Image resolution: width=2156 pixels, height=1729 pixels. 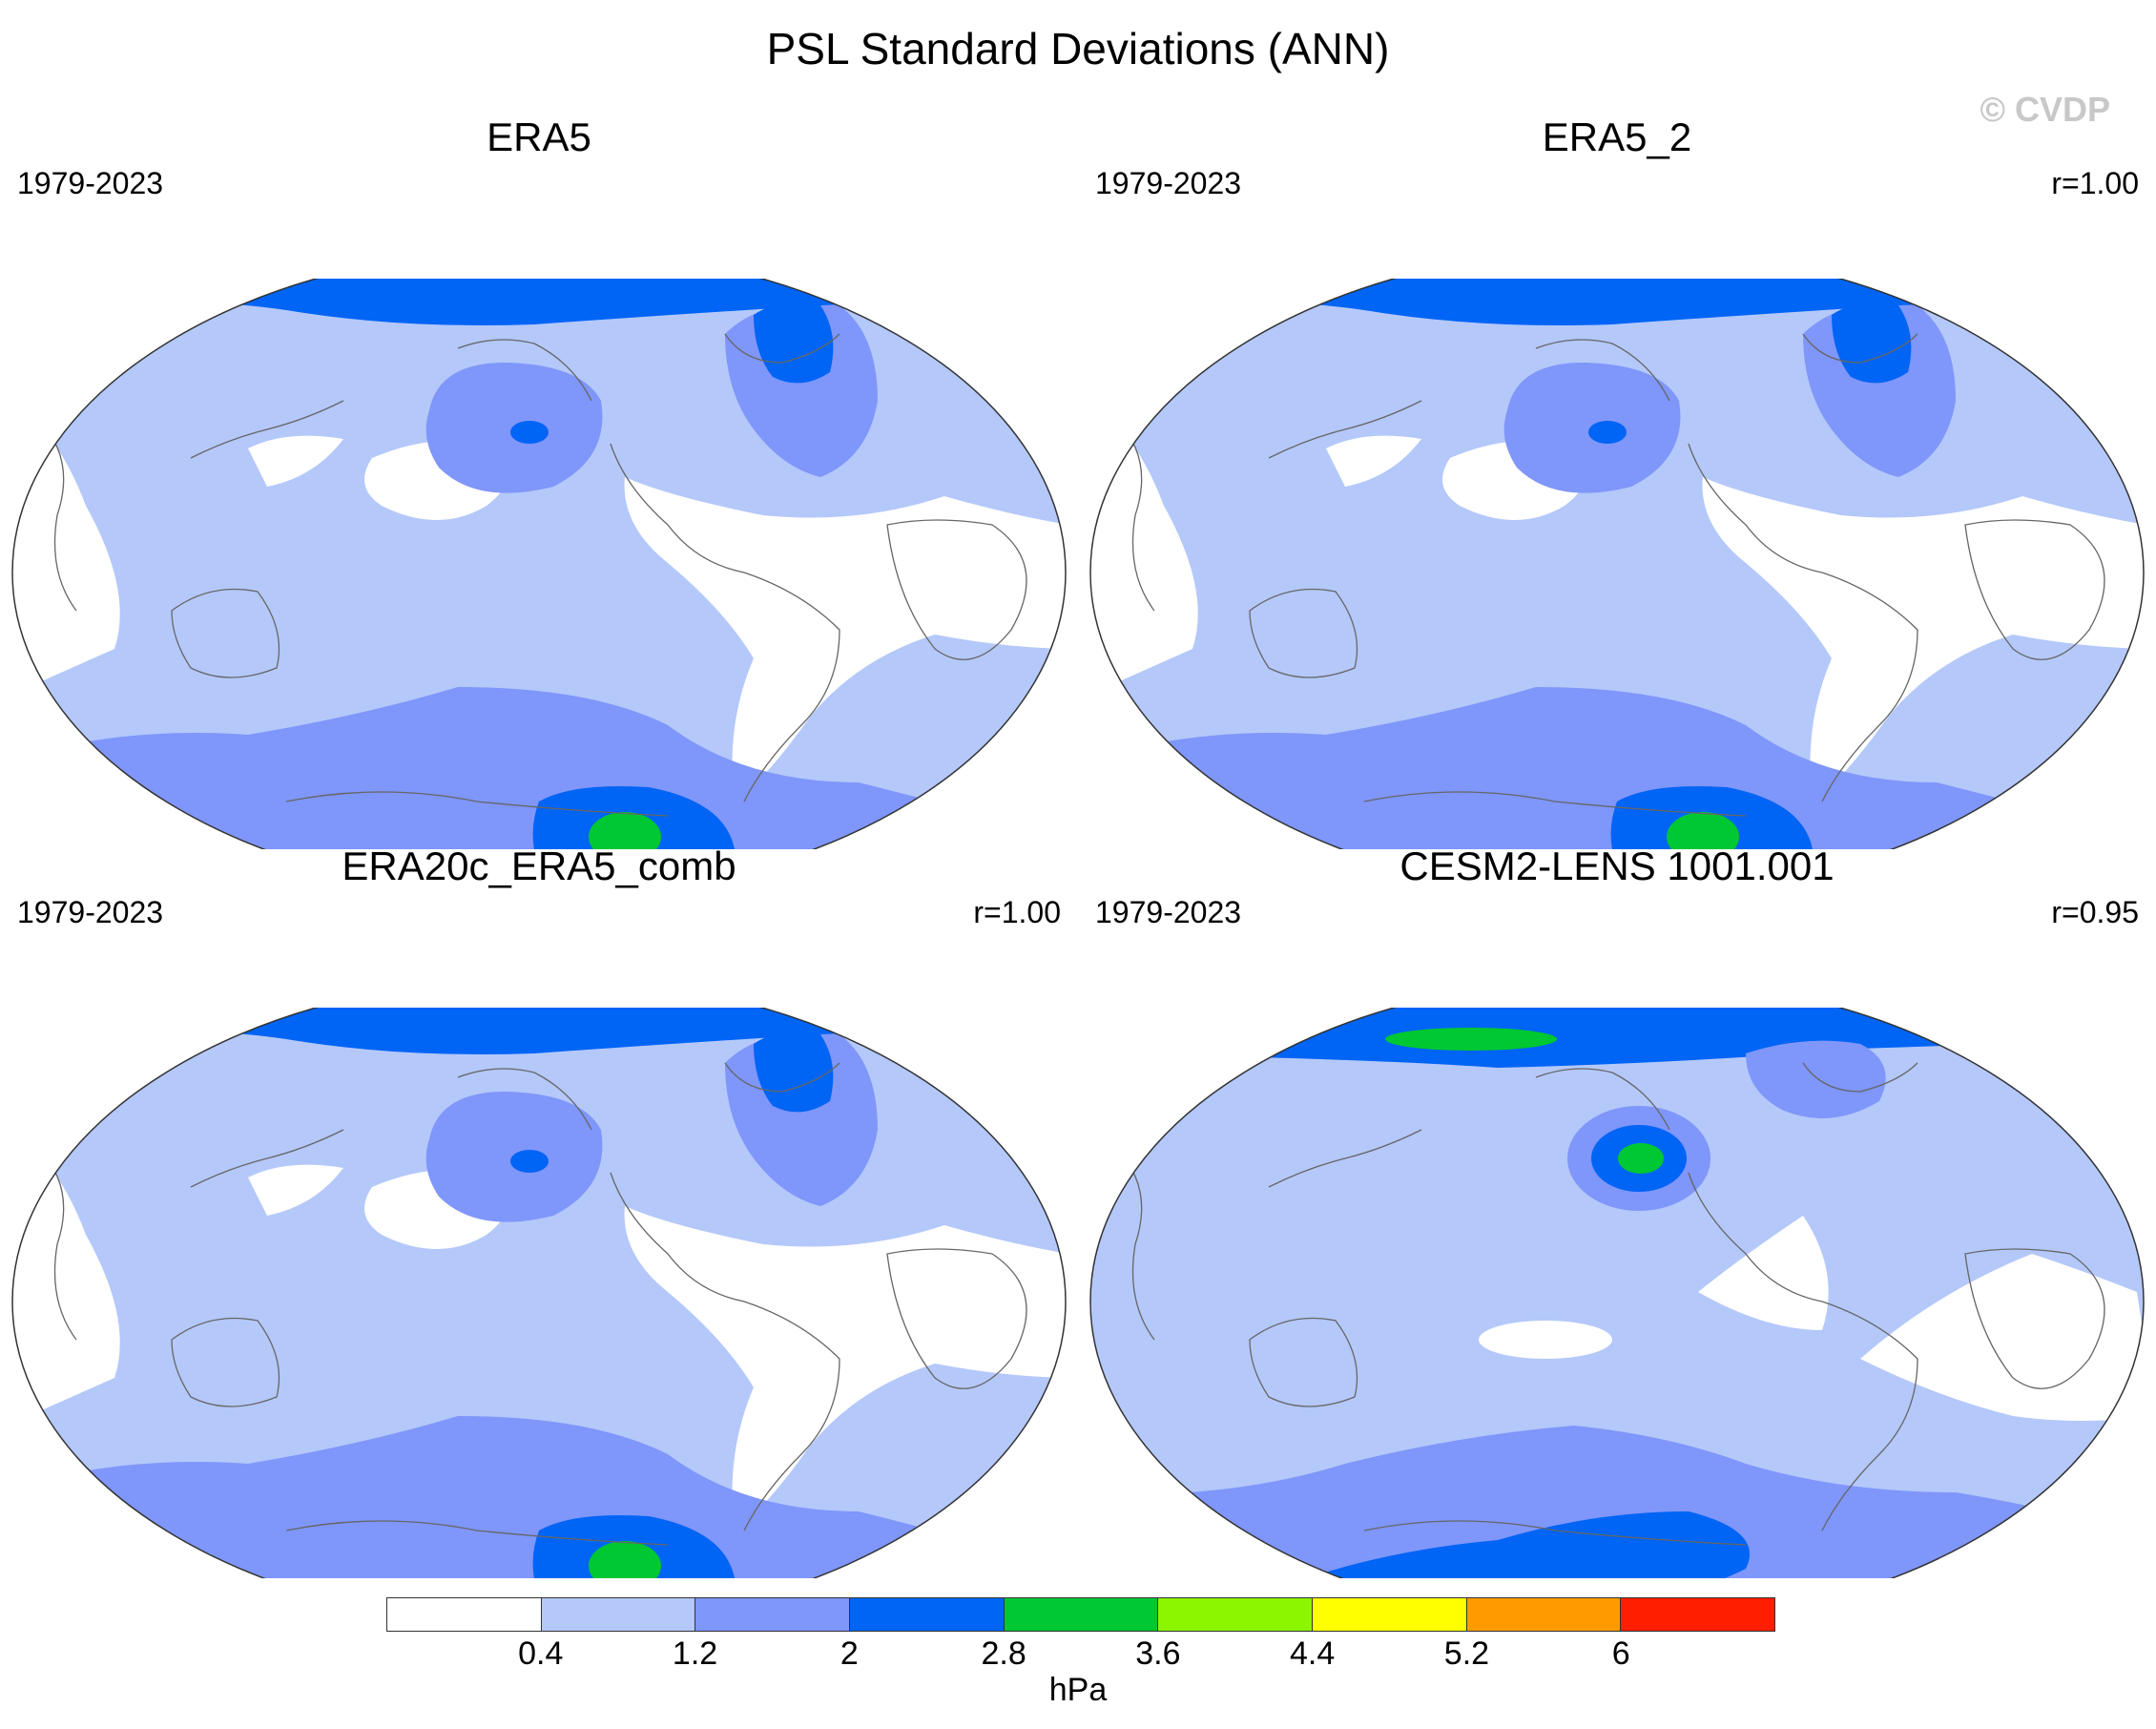 I want to click on colorbar, so click(x=1081, y=1614).